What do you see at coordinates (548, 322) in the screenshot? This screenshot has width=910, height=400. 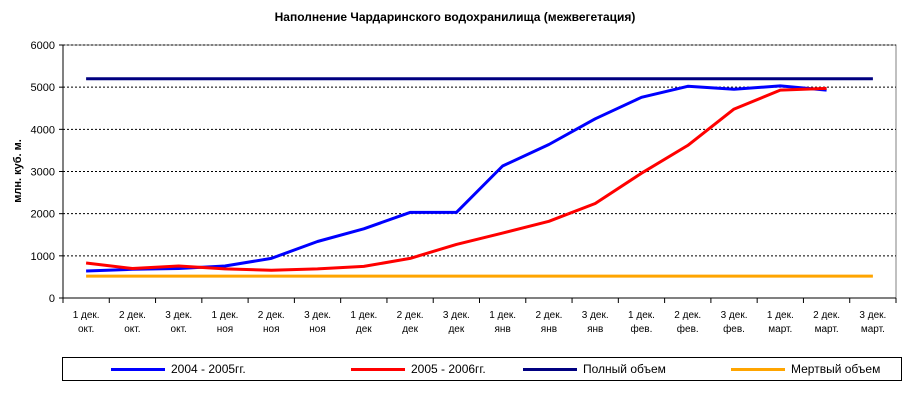 I see `x-tick-label: 2 дек. янв` at bounding box center [548, 322].